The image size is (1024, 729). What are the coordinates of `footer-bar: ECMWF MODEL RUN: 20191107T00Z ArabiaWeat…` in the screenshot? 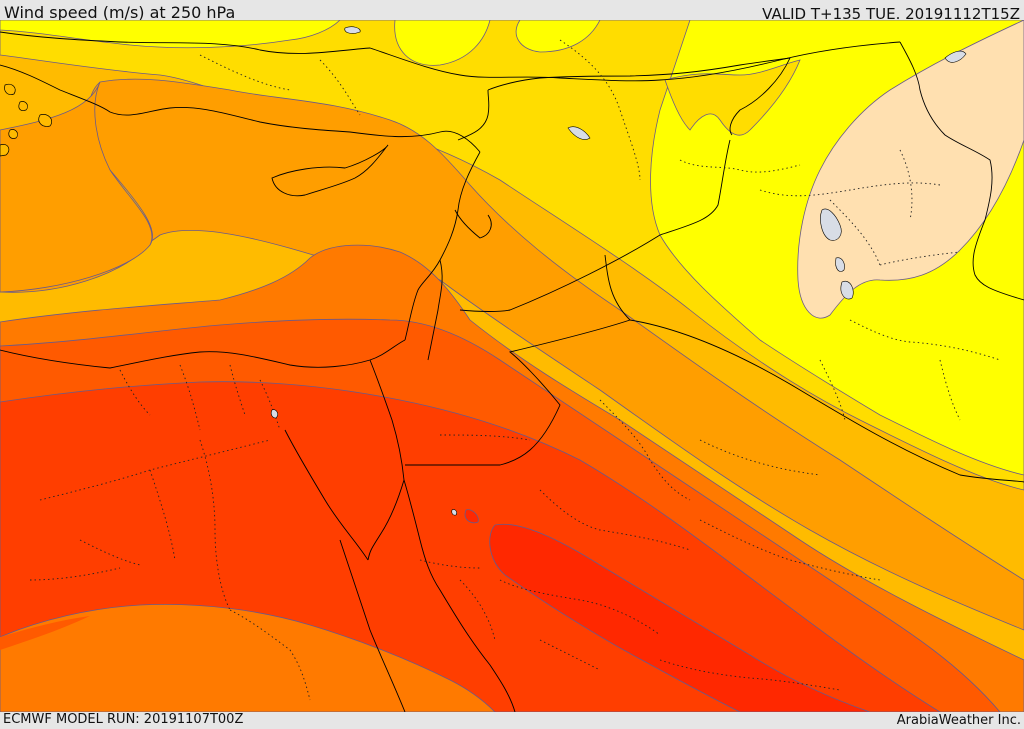 It's located at (512, 720).